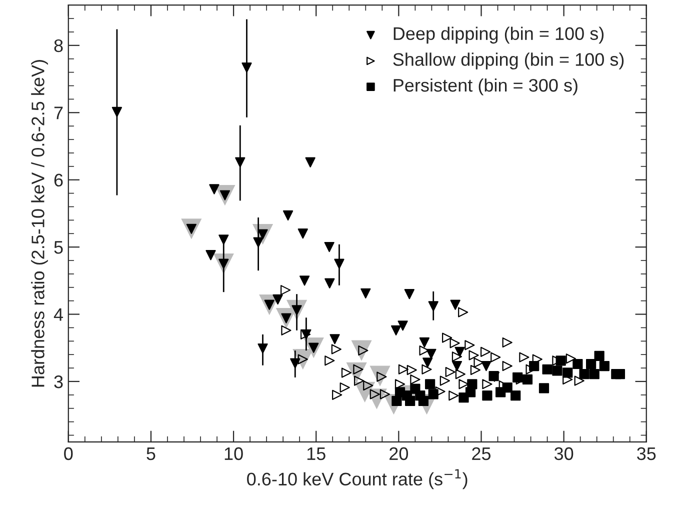 This screenshot has width=684, height=508. I want to click on x-tick-label: 0, so click(68, 453).